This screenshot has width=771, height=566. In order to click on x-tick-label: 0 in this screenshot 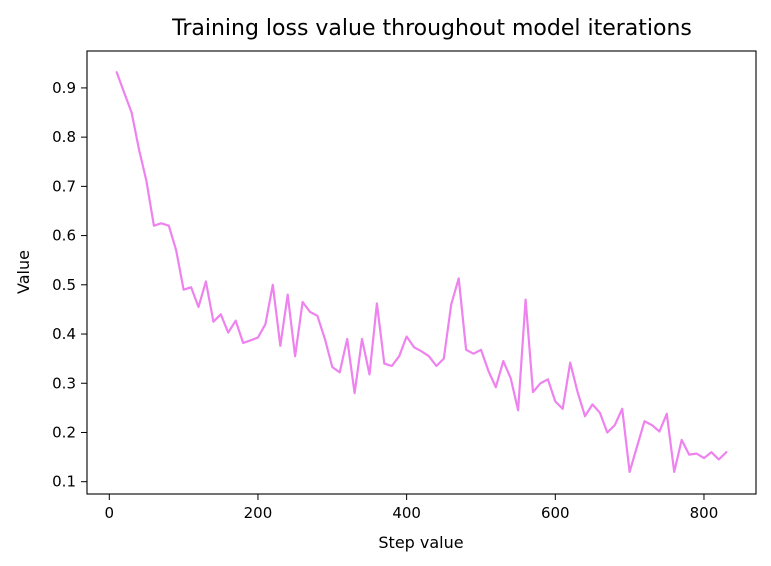, I will do `click(110, 513)`.